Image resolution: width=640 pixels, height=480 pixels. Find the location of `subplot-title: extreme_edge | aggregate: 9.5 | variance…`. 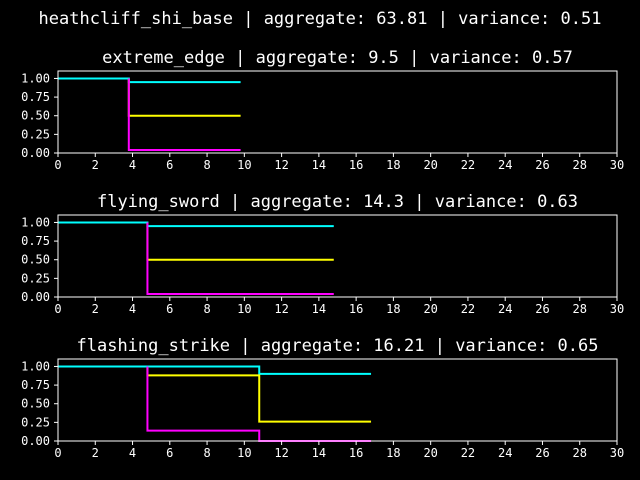

subplot-title: extreme_edge | aggregate: 9.5 | variance… is located at coordinates (337, 58).